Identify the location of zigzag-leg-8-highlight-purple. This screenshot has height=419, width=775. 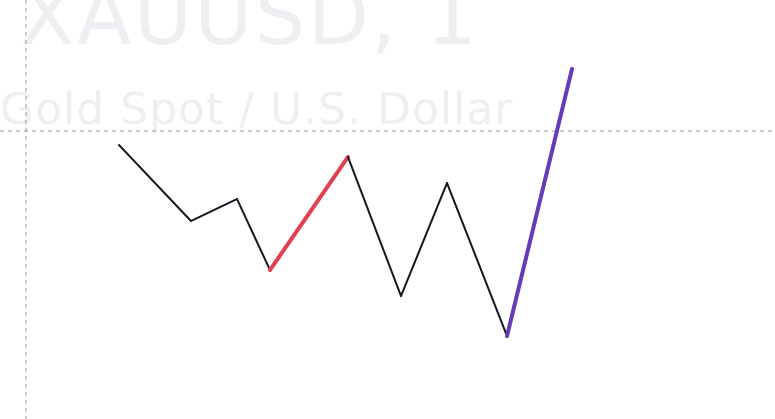
(539, 202).